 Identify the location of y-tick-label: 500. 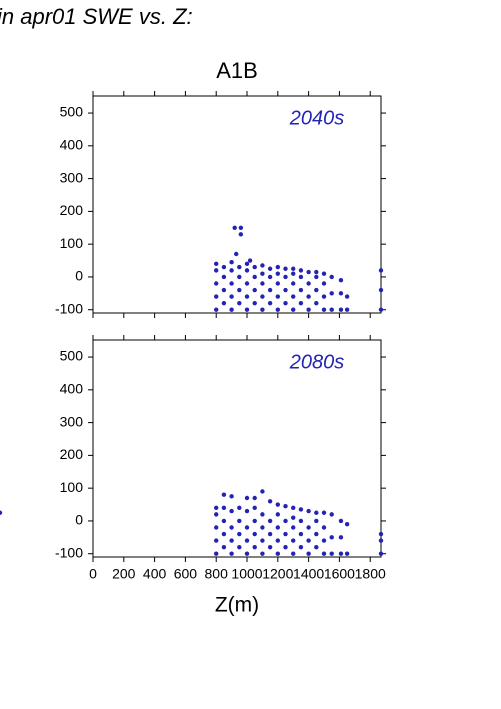
(72, 112).